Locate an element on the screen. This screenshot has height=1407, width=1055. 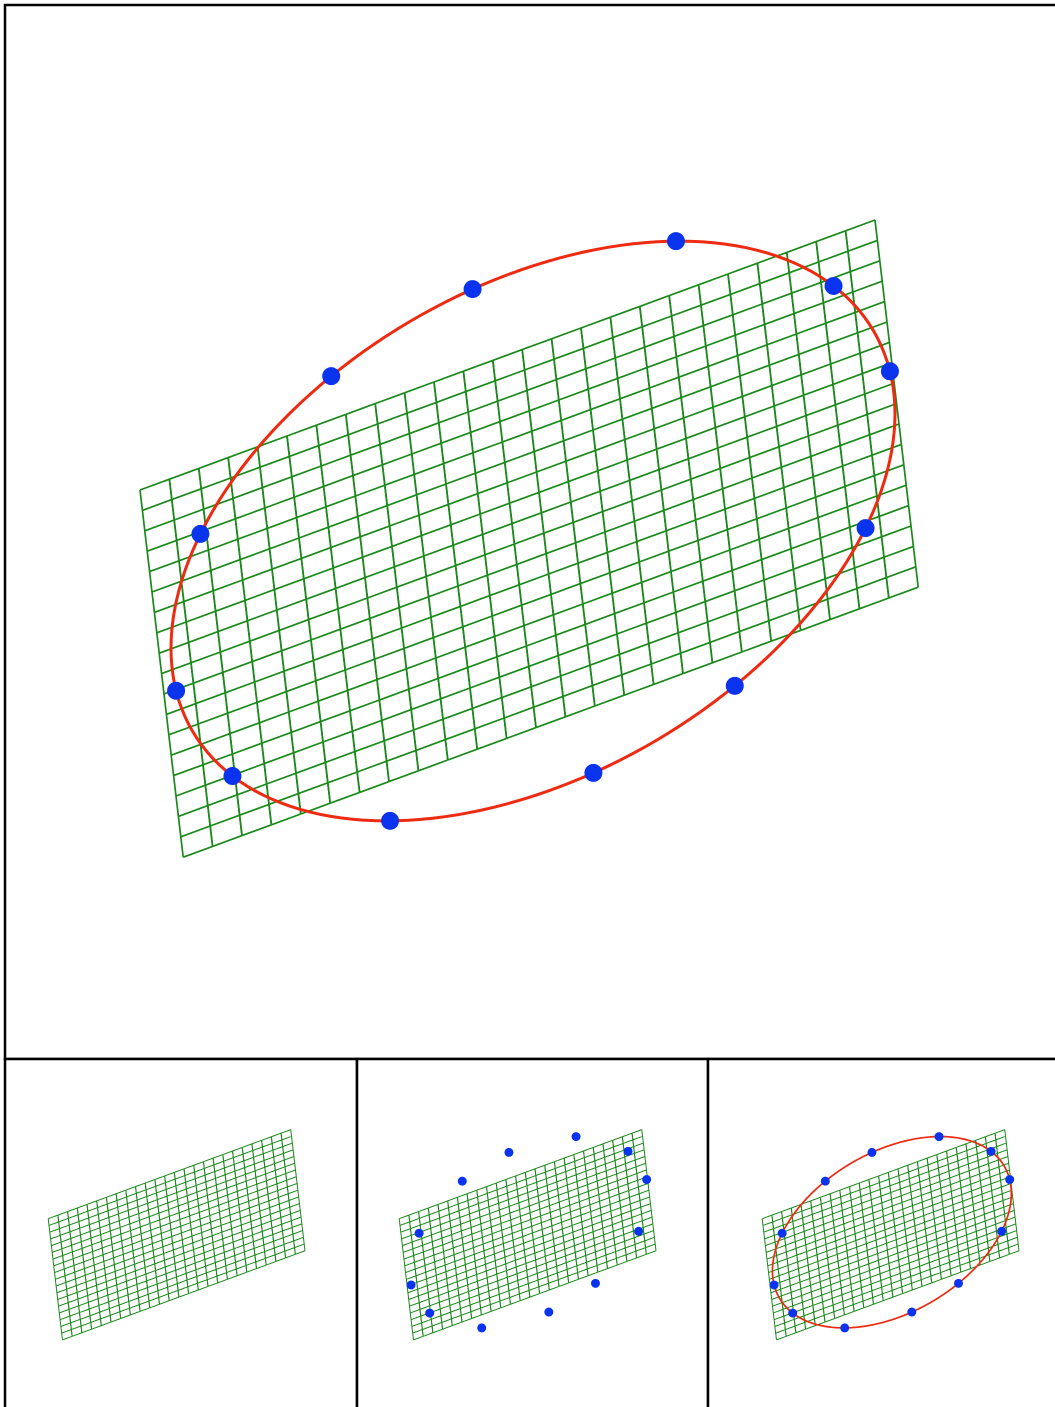
step-points-panel is located at coordinates (532, 1232).